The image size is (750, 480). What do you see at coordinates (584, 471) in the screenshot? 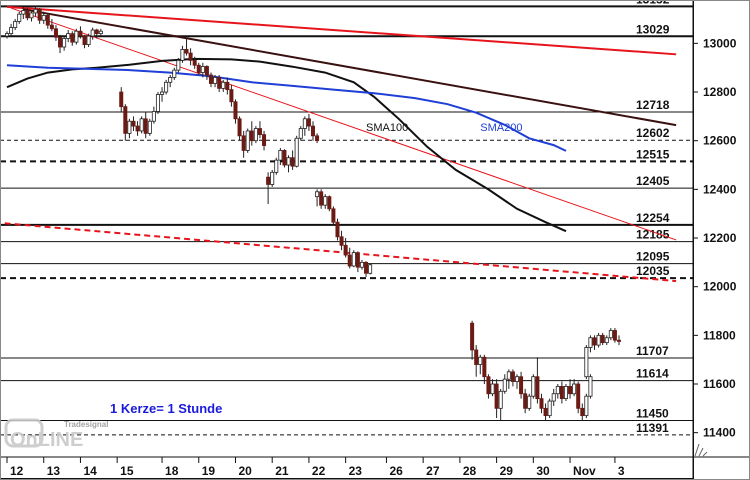
I see `x-tick-label: Nov` at bounding box center [584, 471].